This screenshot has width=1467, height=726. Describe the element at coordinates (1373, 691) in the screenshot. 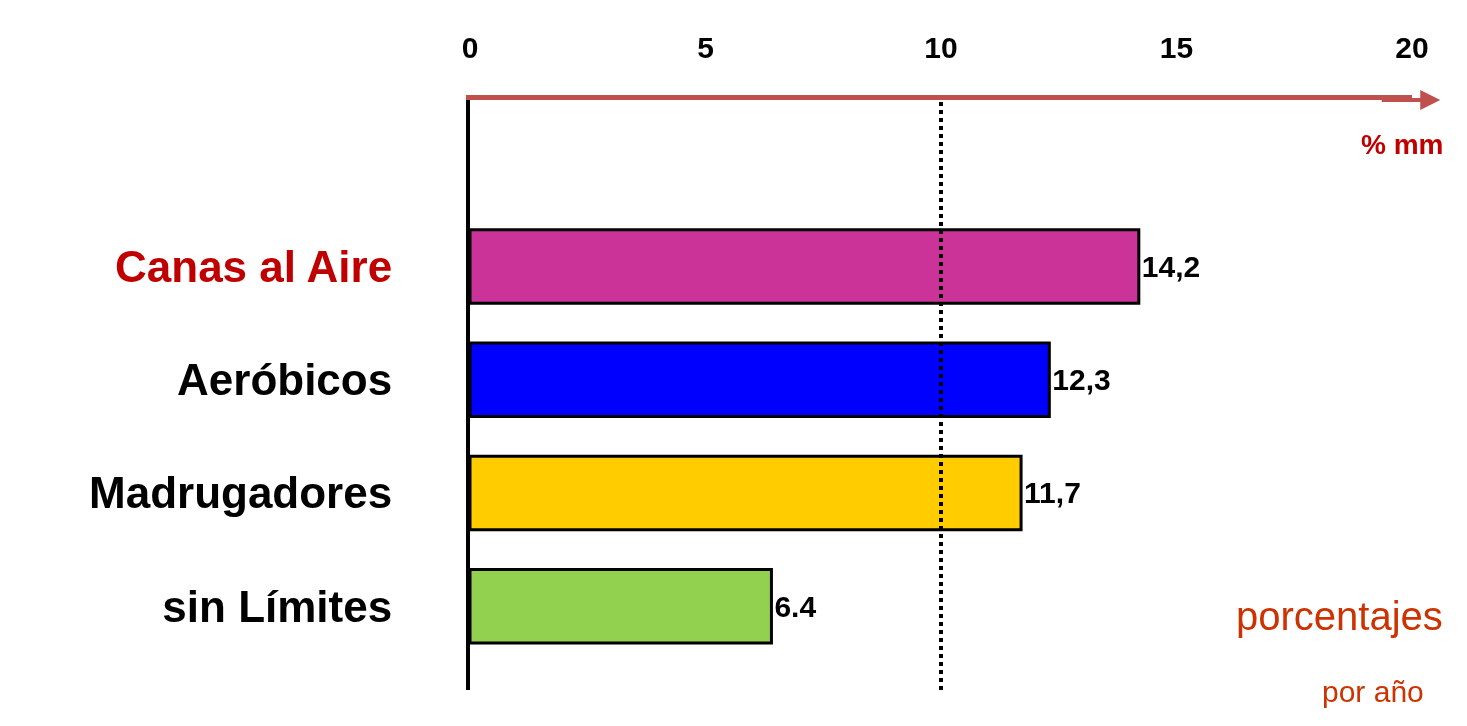

I see `text: por año` at that location.